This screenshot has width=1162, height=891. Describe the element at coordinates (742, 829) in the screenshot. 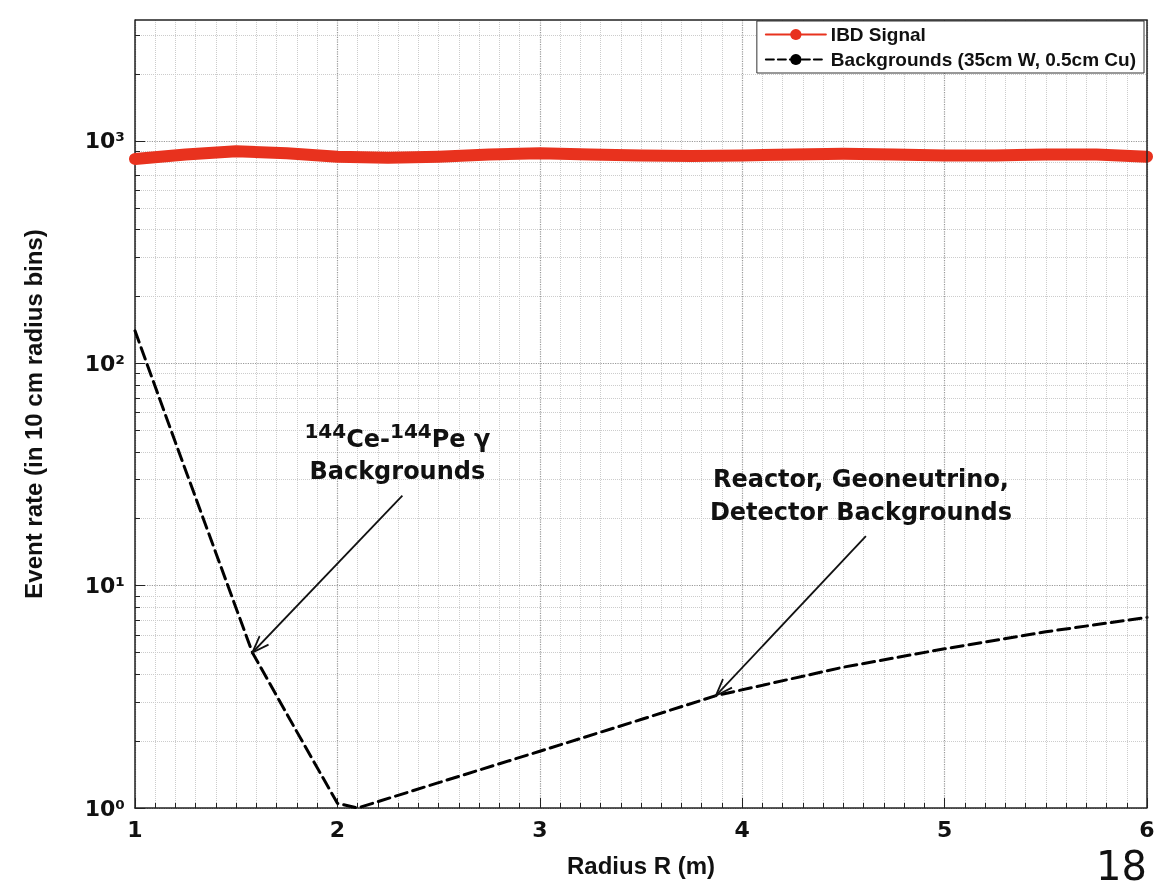

I see `x-tick-label: 4` at that location.